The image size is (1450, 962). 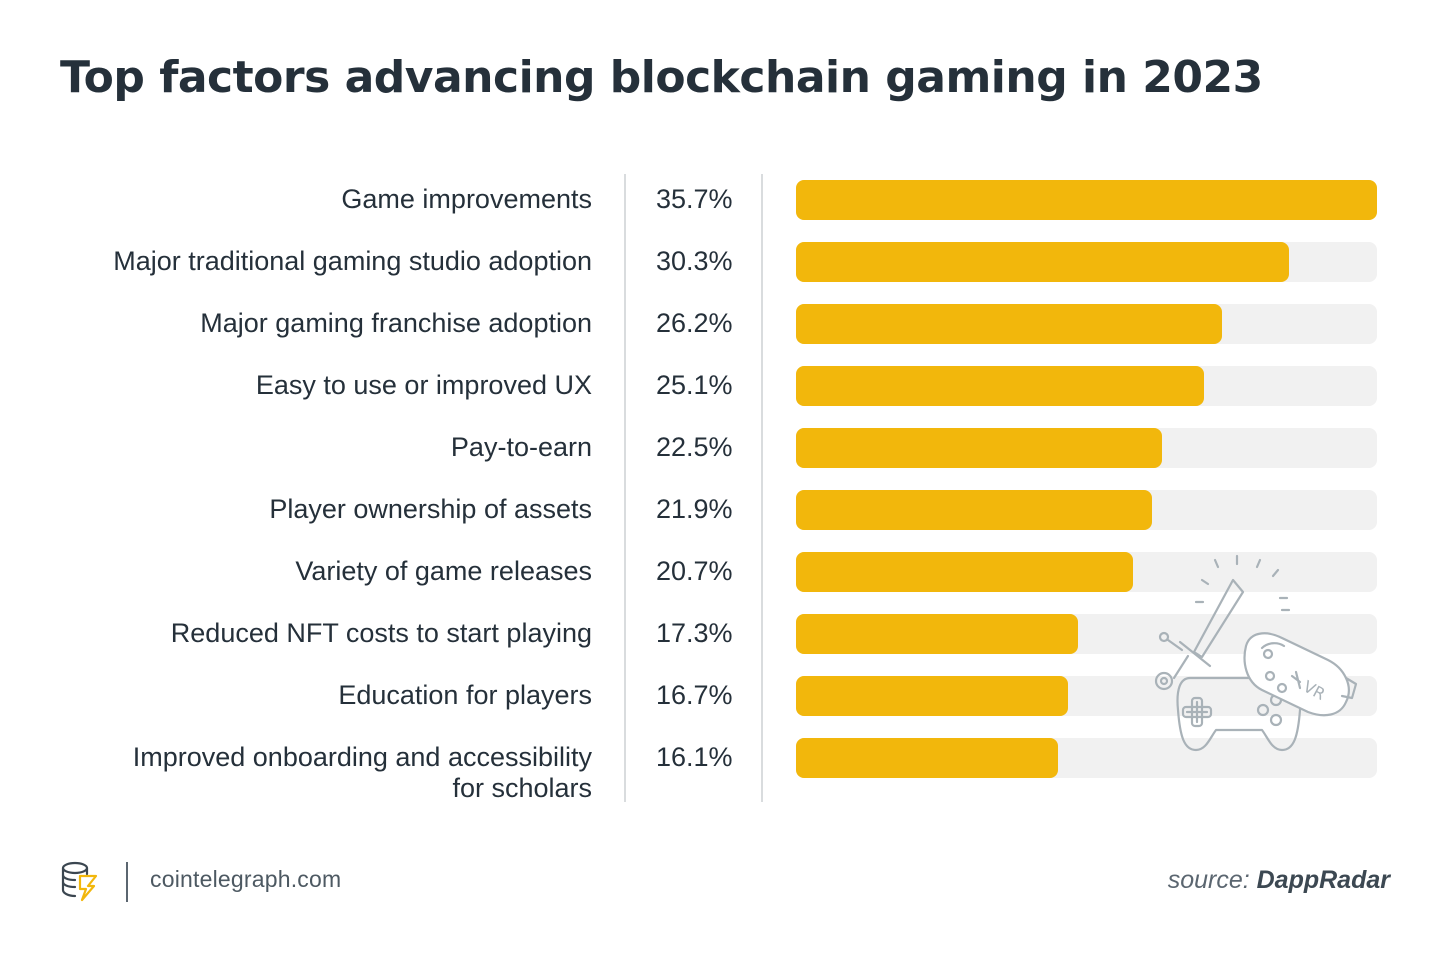 What do you see at coordinates (352, 261) in the screenshot?
I see `bar-label-line: Major traditional gaming studio adoption` at bounding box center [352, 261].